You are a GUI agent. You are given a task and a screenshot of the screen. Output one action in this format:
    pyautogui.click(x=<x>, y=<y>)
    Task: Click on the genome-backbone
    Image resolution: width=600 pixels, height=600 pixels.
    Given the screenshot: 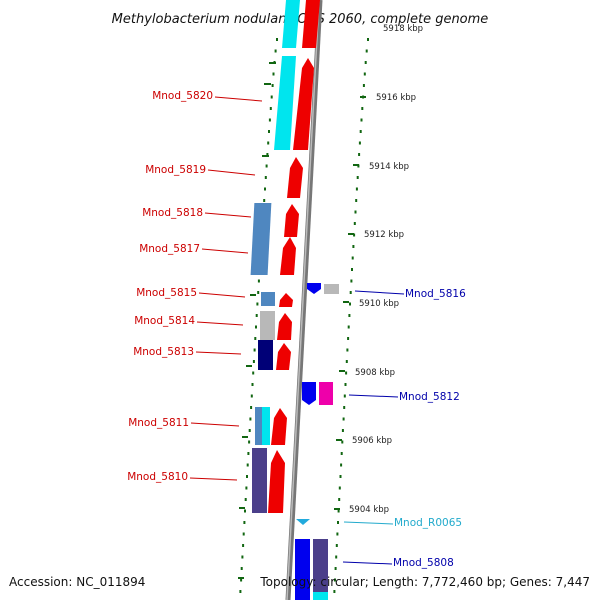 What is the action you would take?
    pyautogui.click(x=304, y=300)
    